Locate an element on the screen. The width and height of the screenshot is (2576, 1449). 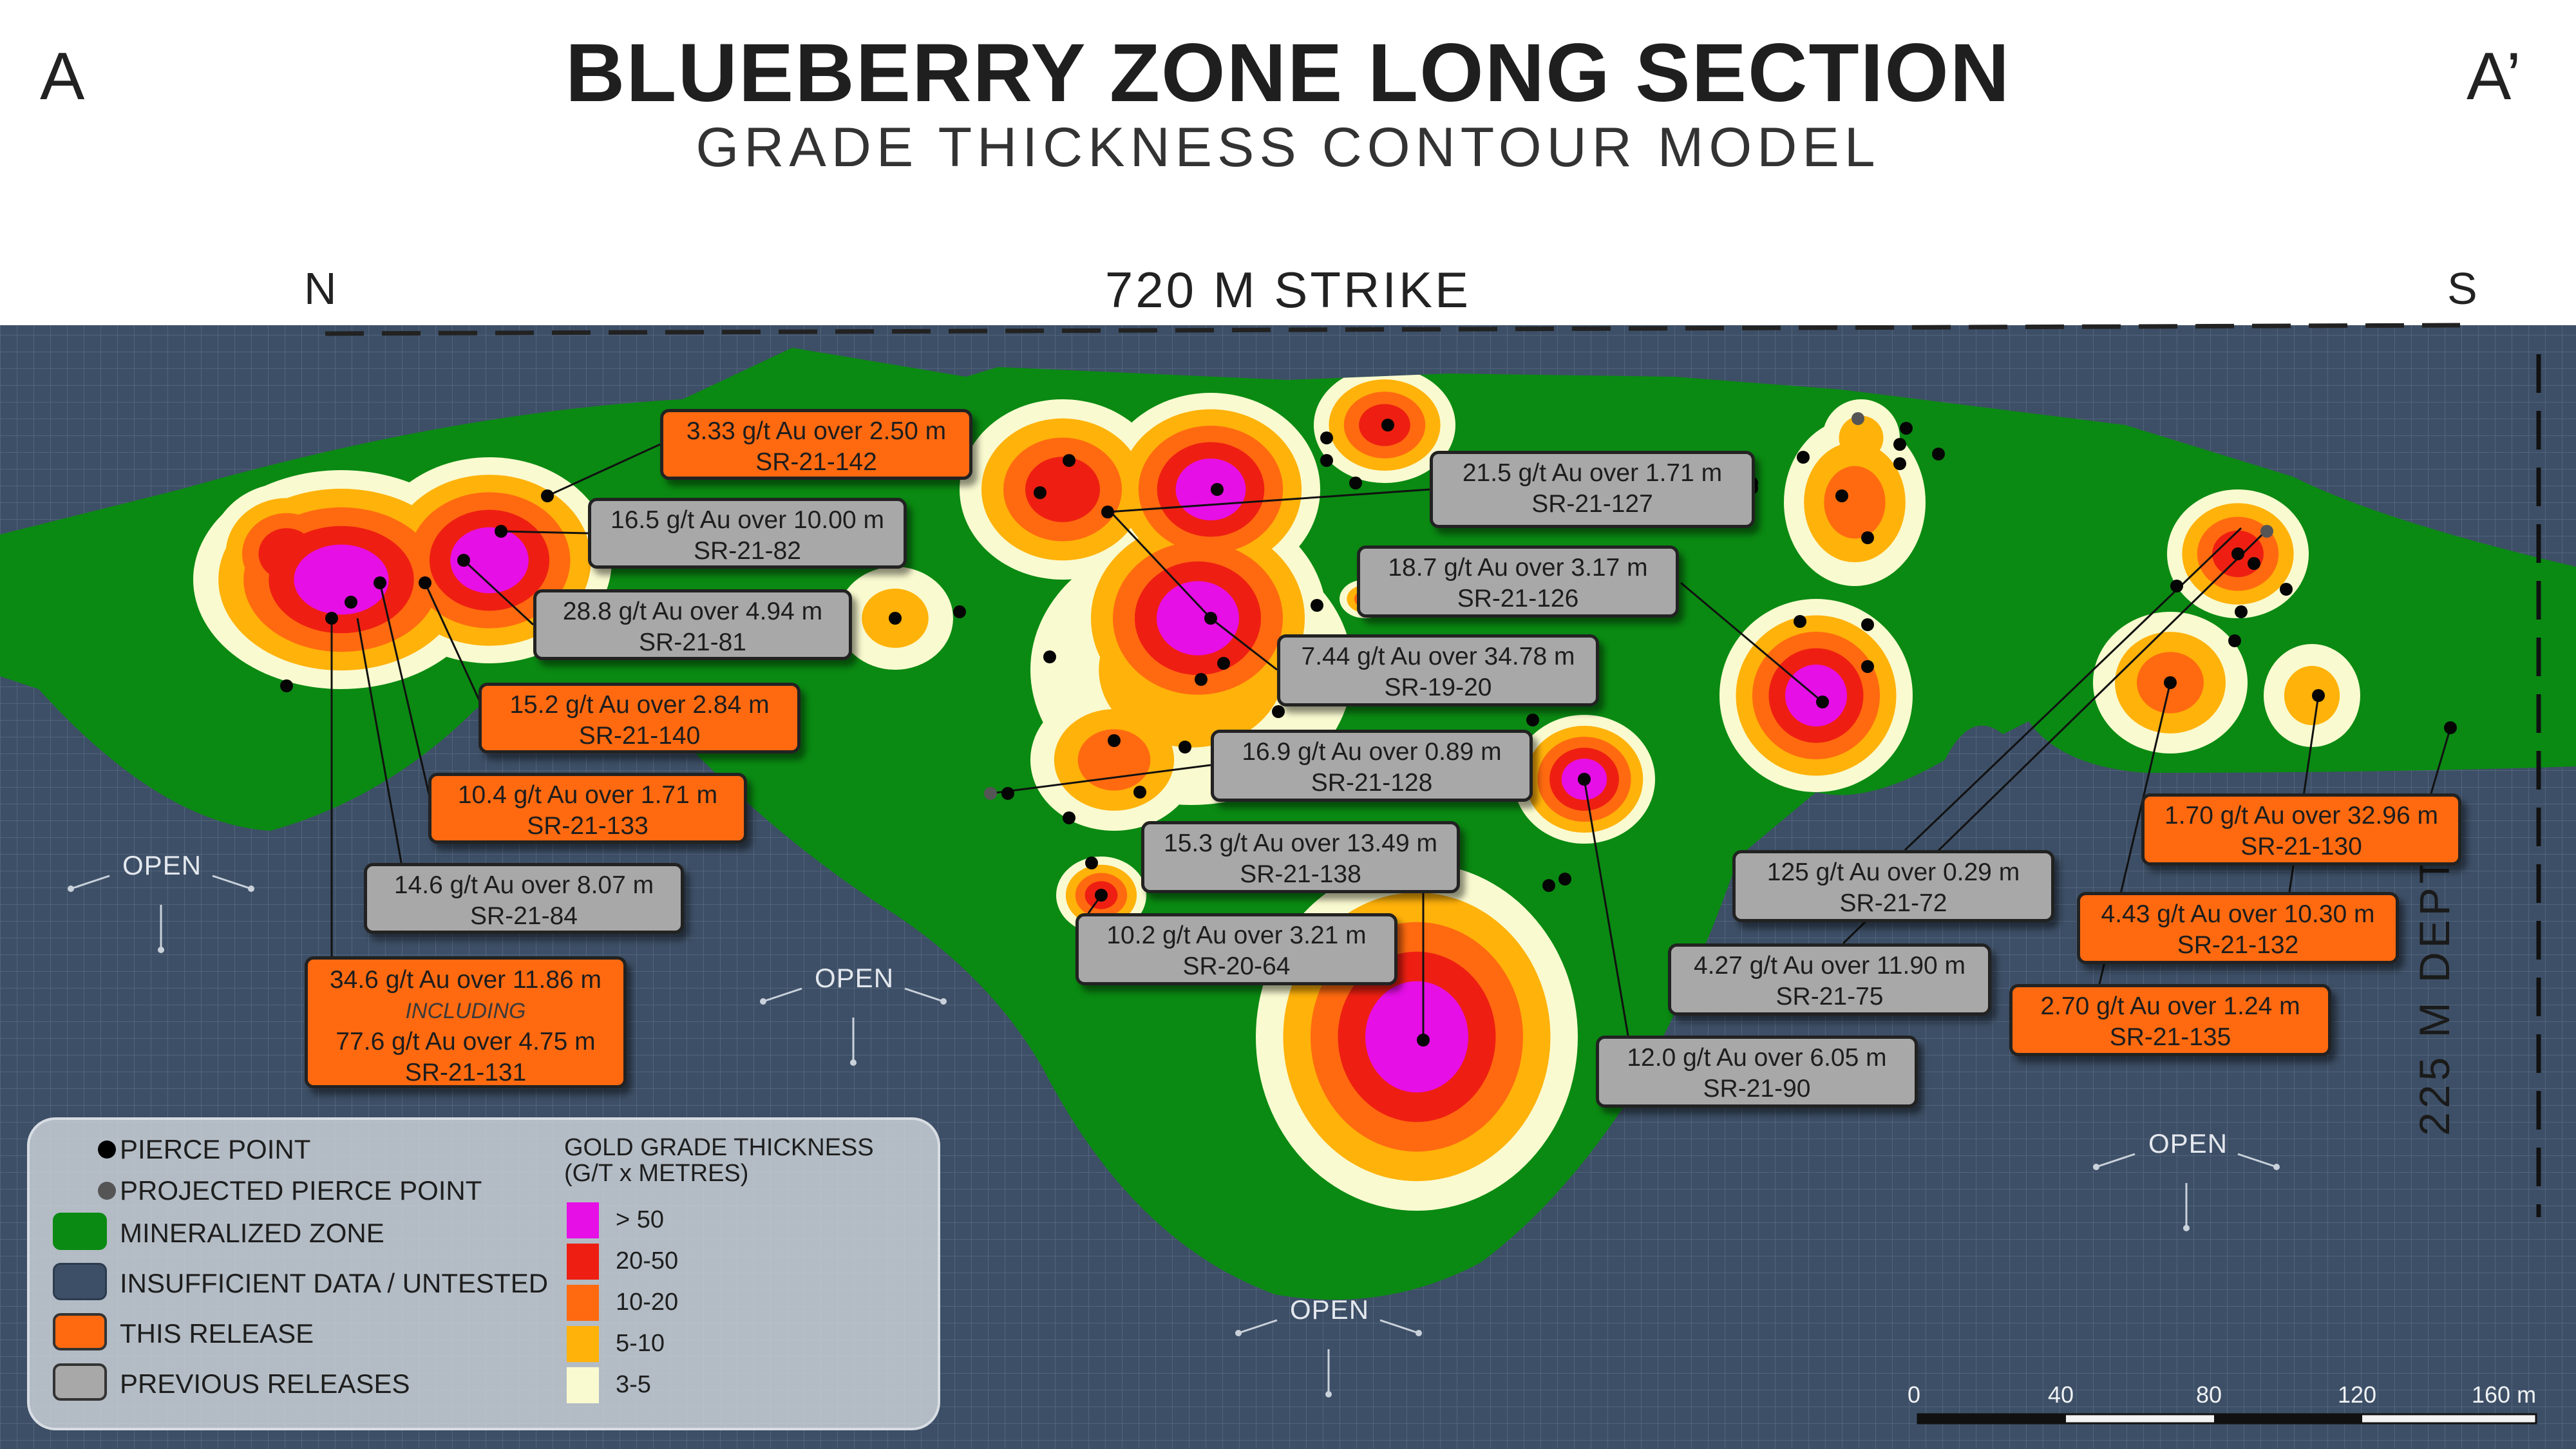
pierce-point-icon is located at coordinates (107, 1150).